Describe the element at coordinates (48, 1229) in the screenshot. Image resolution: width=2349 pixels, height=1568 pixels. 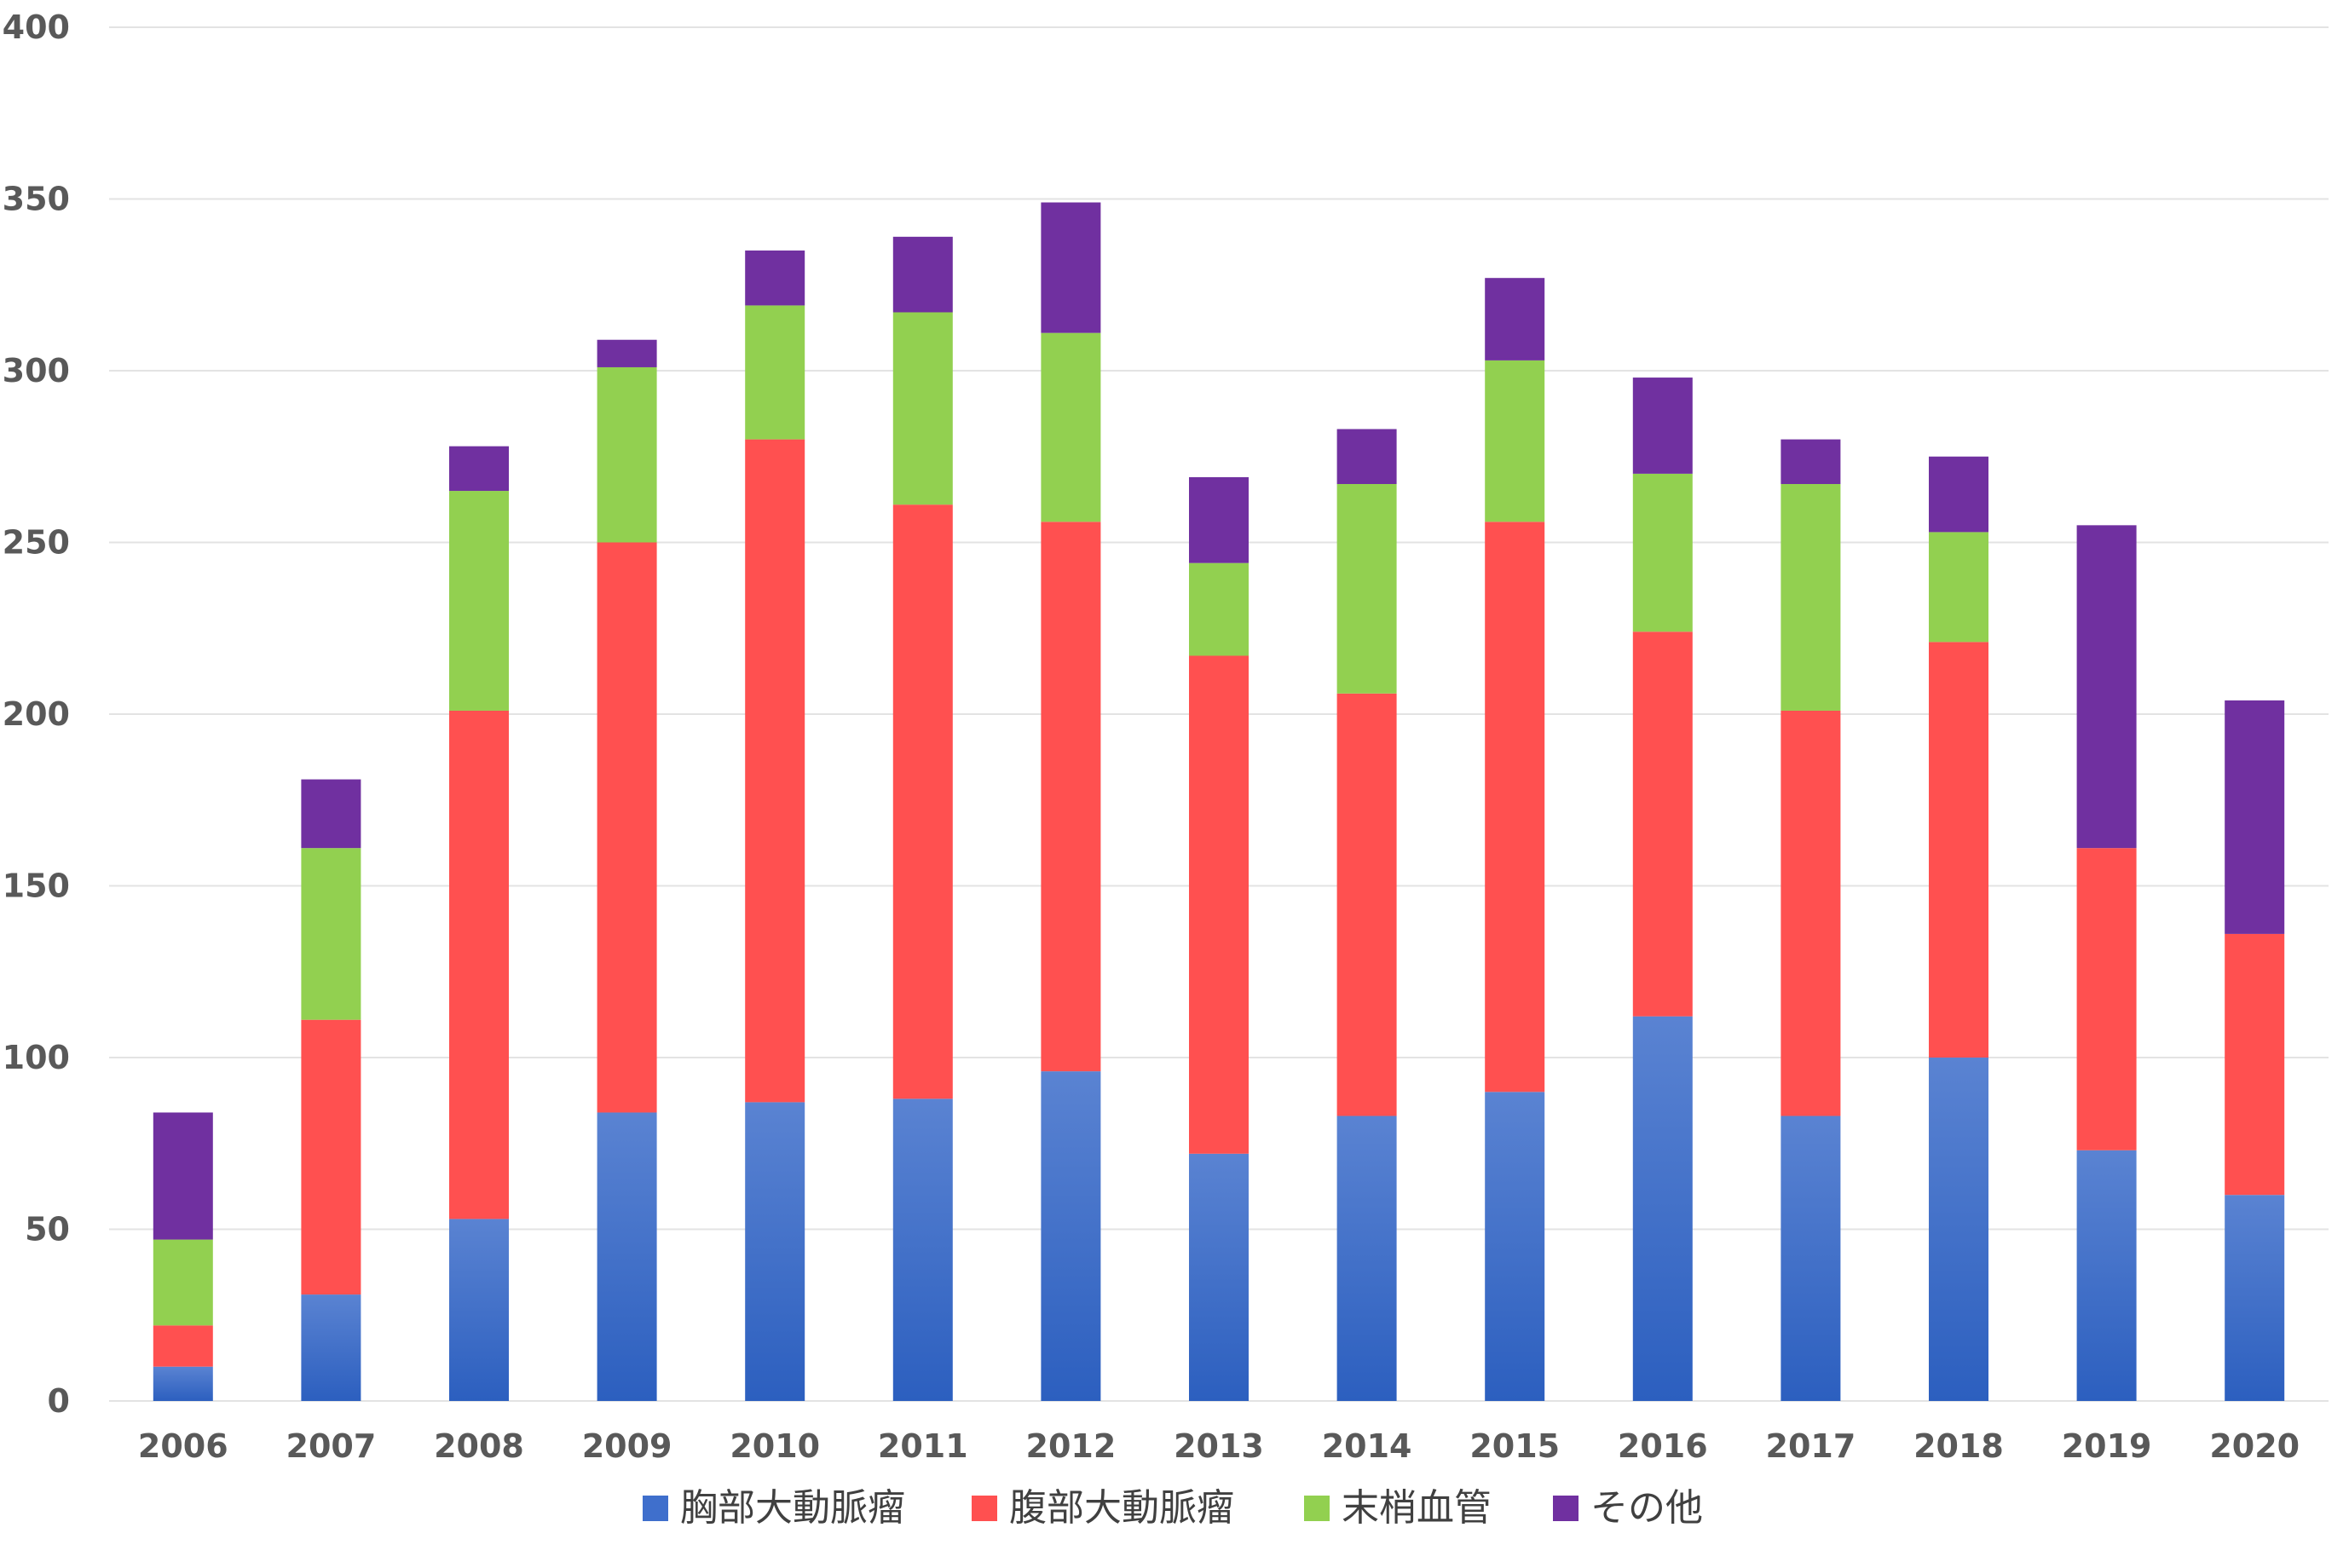
I see `y-tick-label: 50` at that location.